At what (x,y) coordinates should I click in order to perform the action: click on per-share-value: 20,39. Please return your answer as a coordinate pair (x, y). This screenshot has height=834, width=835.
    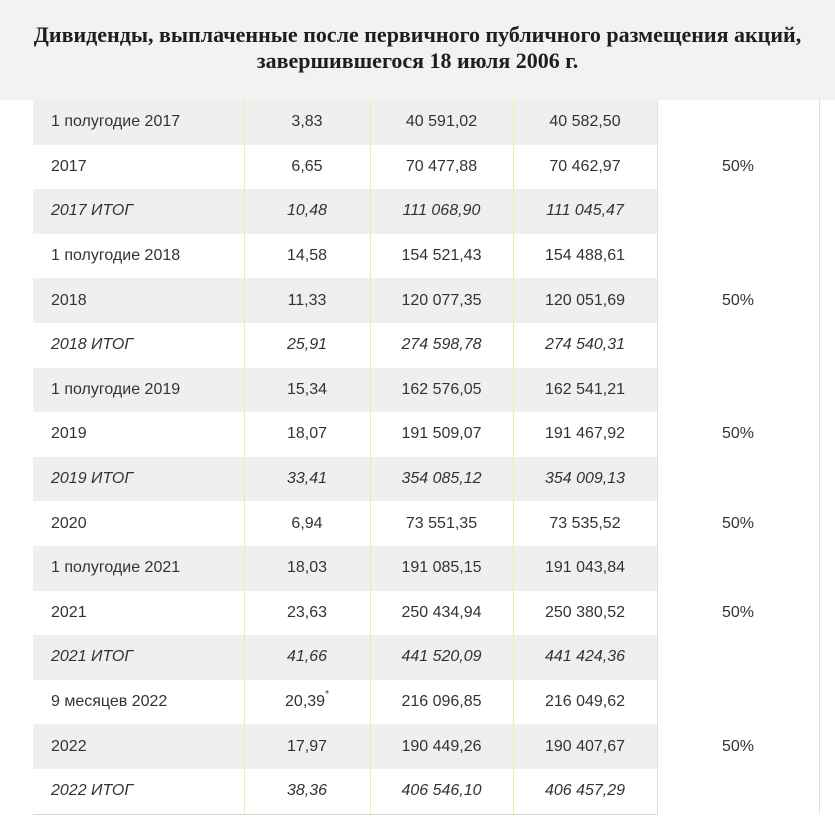
    Looking at the image, I should click on (305, 702).